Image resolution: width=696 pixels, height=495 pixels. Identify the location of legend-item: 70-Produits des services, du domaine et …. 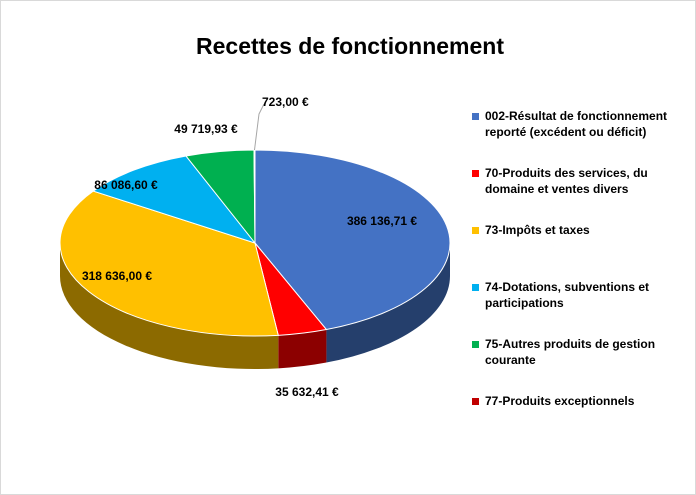
(581, 193).